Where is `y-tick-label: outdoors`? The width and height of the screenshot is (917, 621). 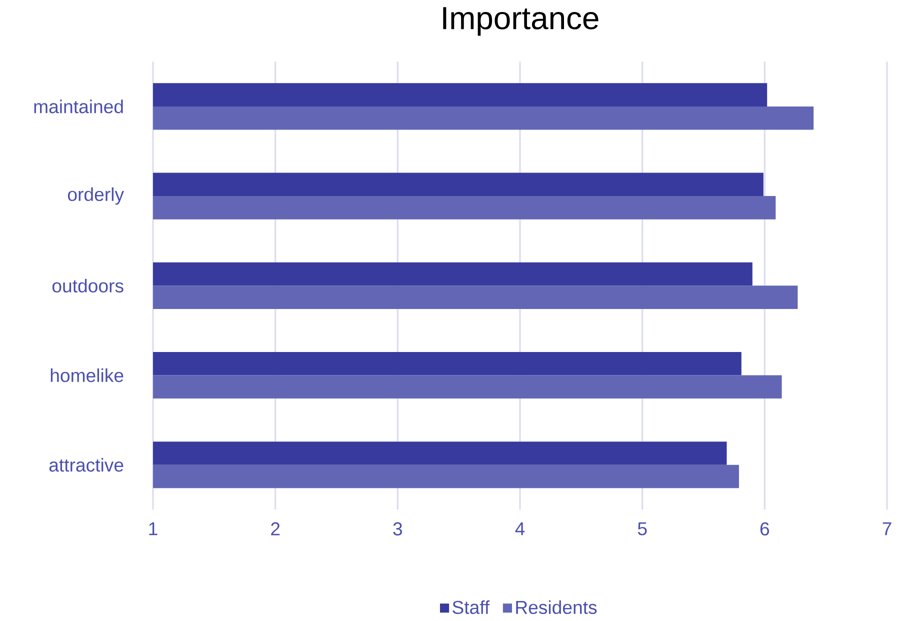
y-tick-label: outdoors is located at coordinates (88, 285).